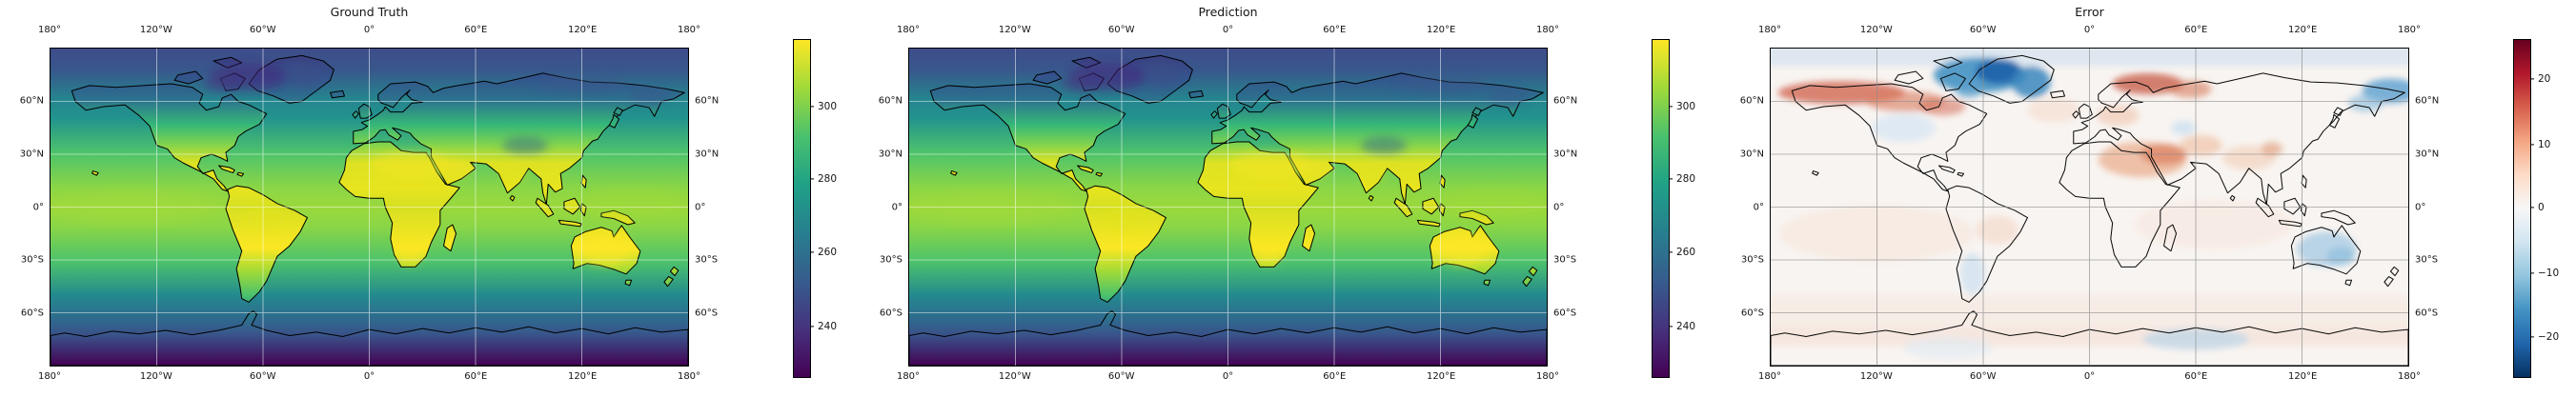 This screenshot has height=397, width=2576. What do you see at coordinates (2544, 79) in the screenshot?
I see `colorbar-tick-label: 20` at bounding box center [2544, 79].